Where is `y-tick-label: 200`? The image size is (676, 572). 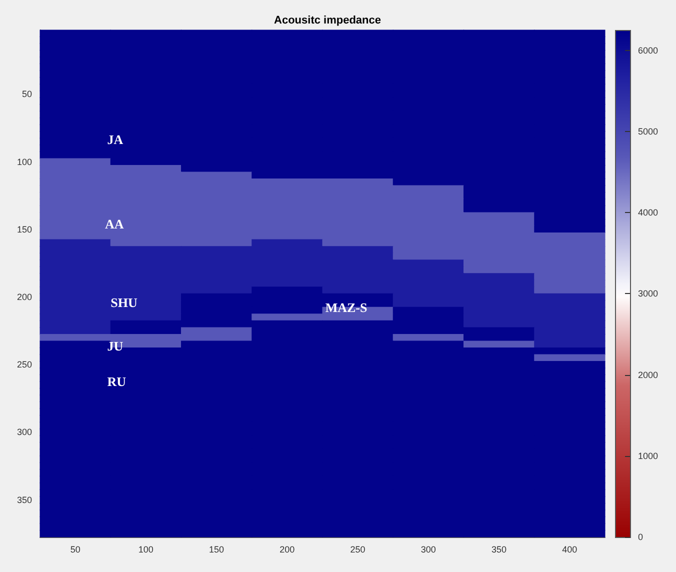
y-tick-label: 200 is located at coordinates (24, 297).